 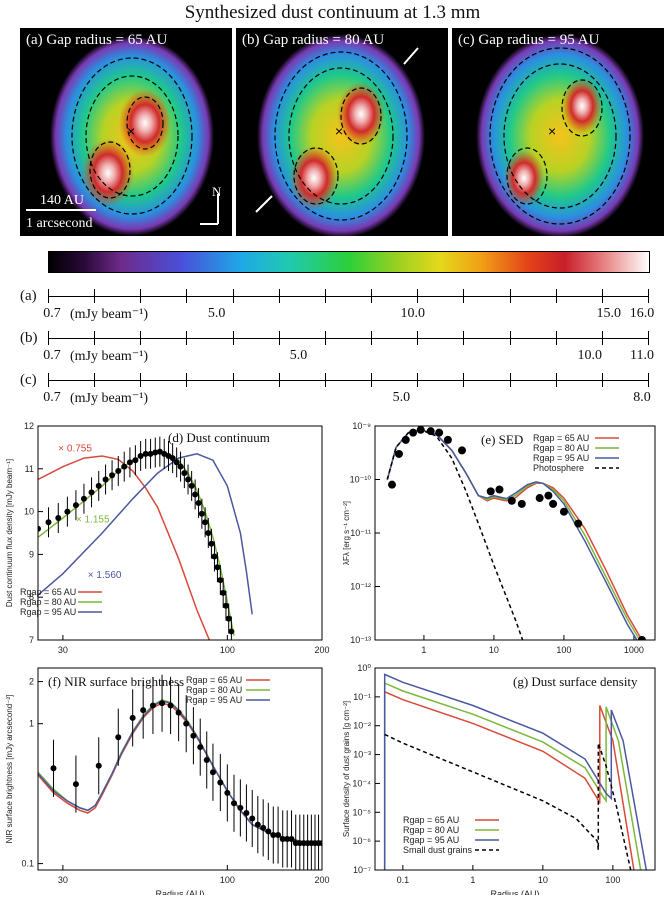 I want to click on scale-tick-label: 8.0, so click(x=642, y=397).